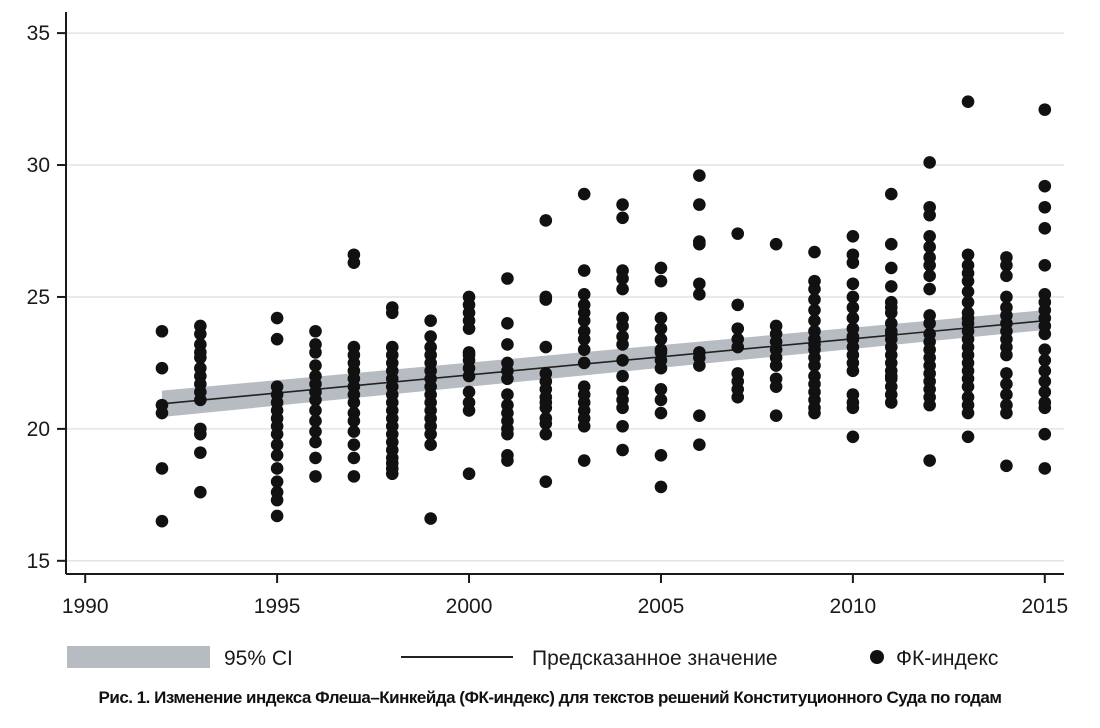  What do you see at coordinates (853, 606) in the screenshot?
I see `x-tick-label: 2010` at bounding box center [853, 606].